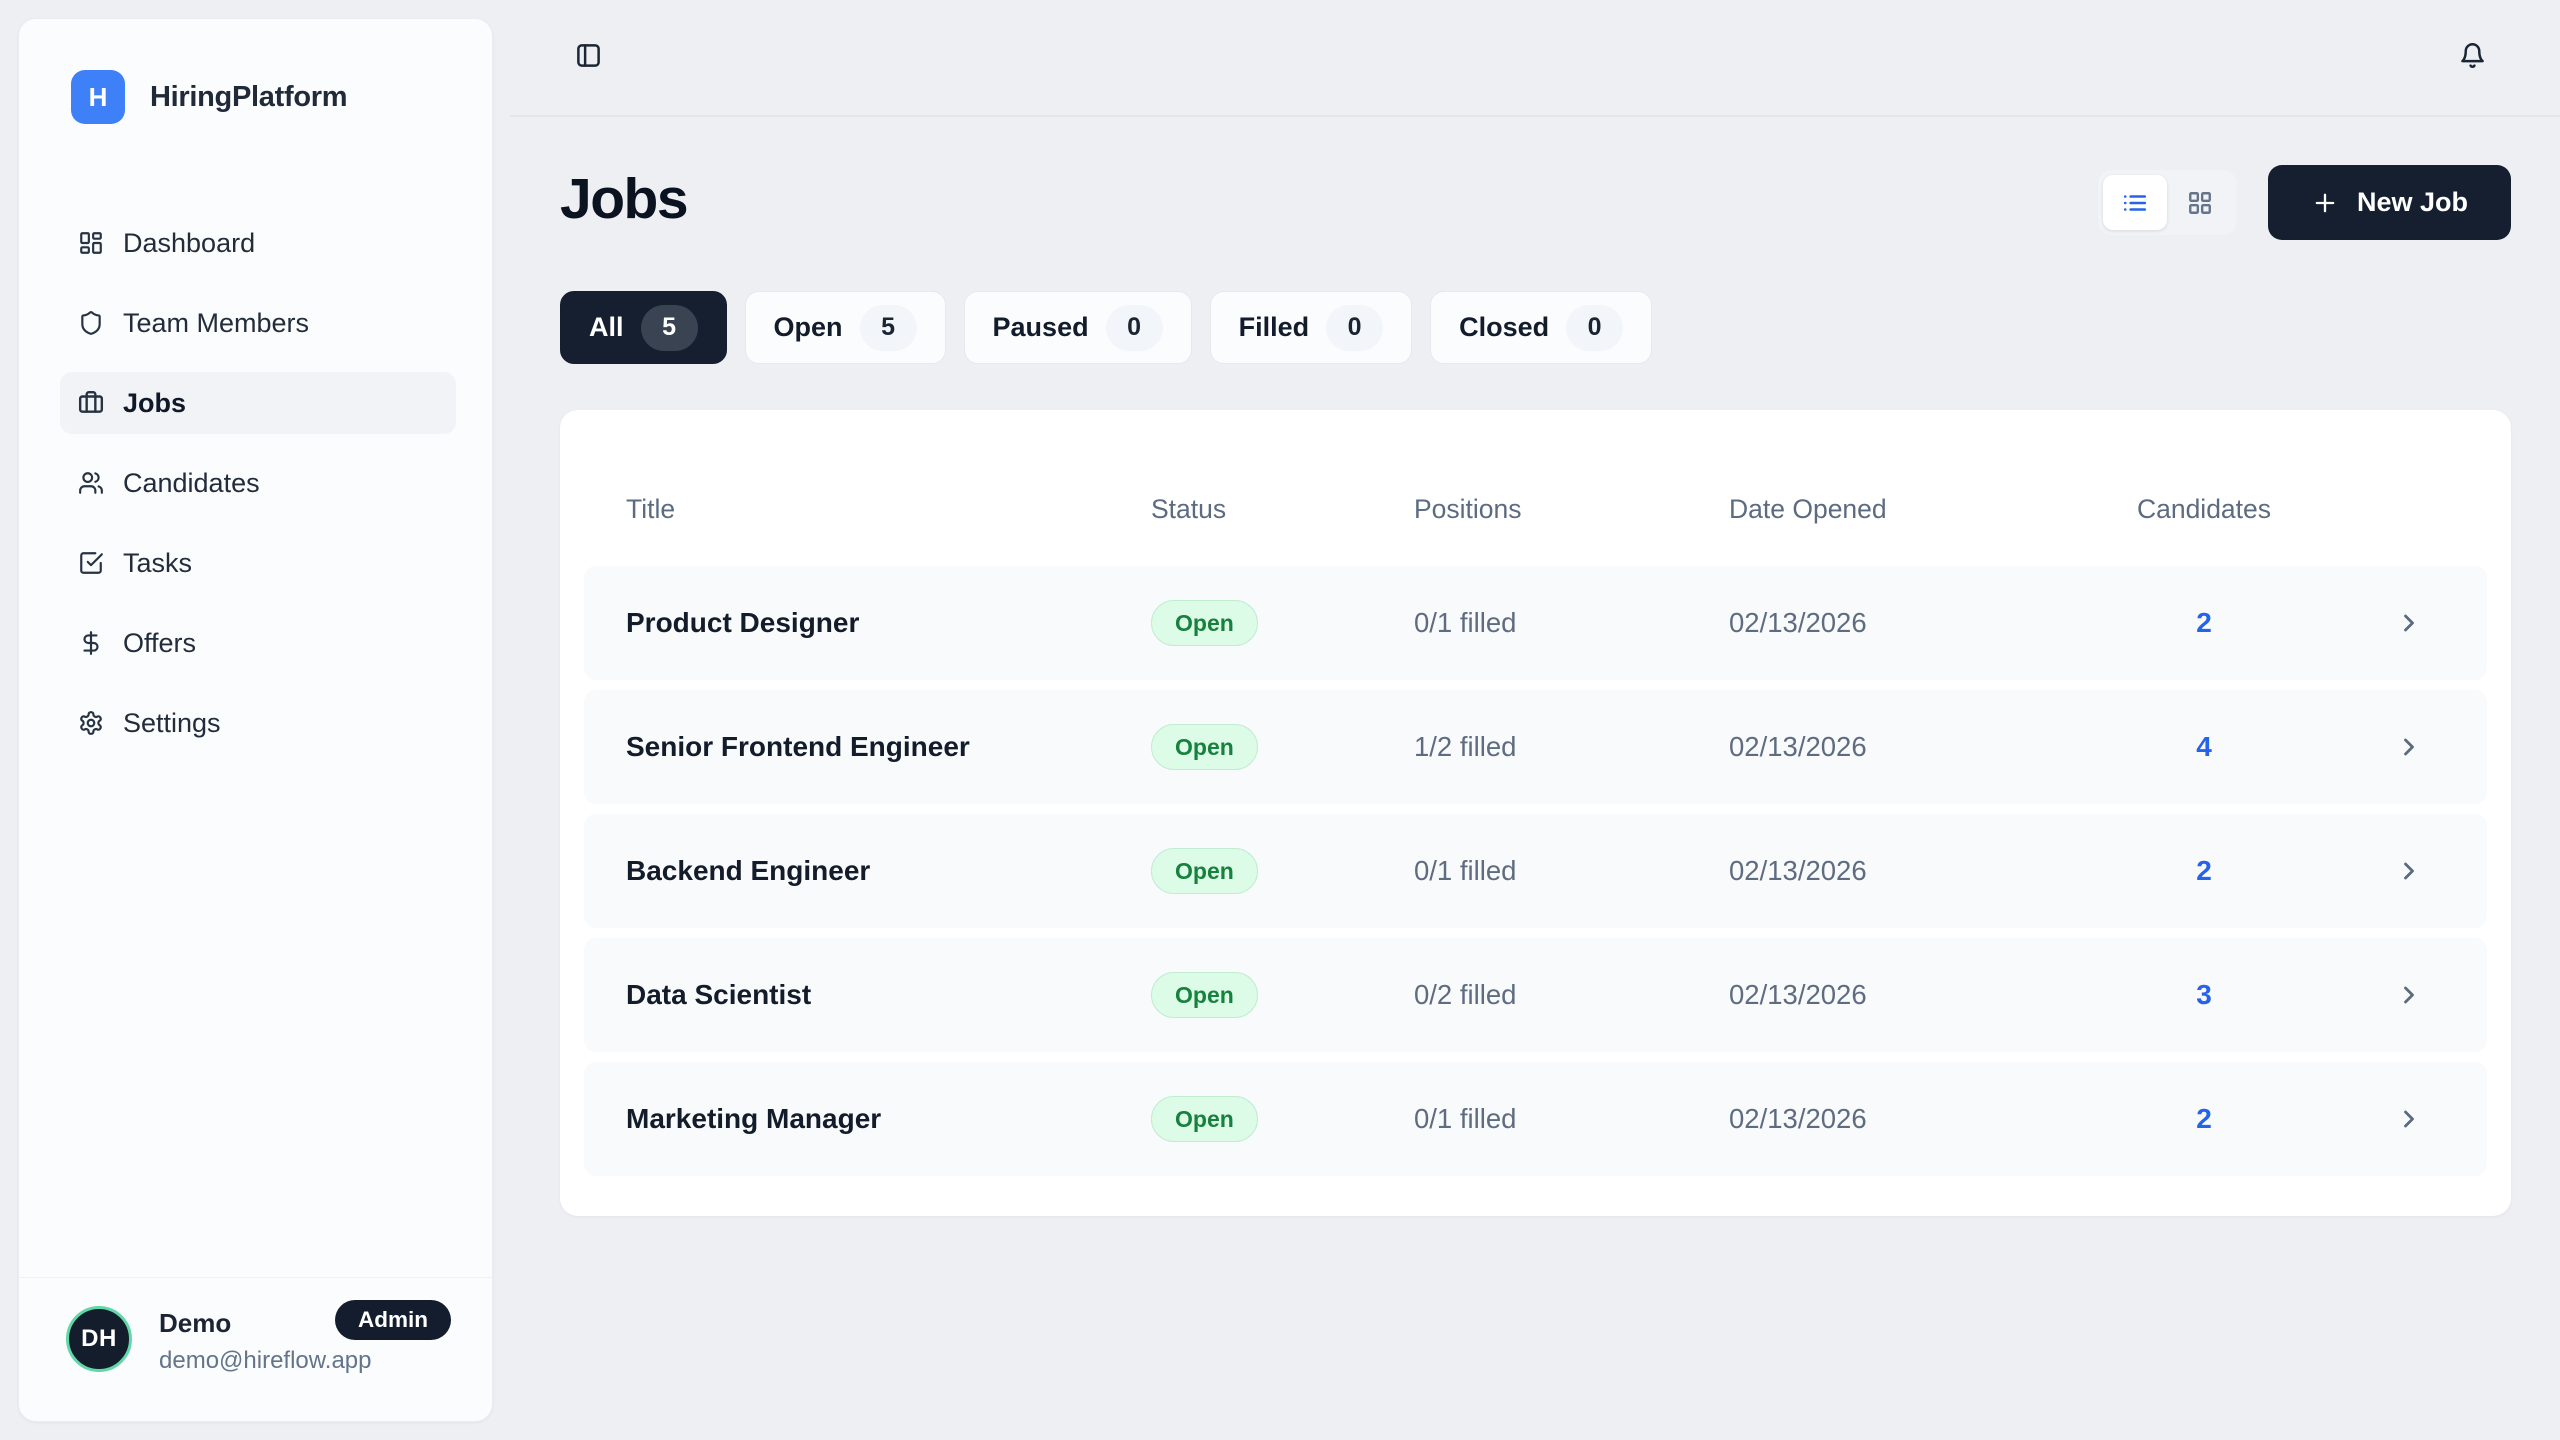 This screenshot has width=2560, height=1440. I want to click on sidebar-item-label: Dashboard, so click(189, 242).